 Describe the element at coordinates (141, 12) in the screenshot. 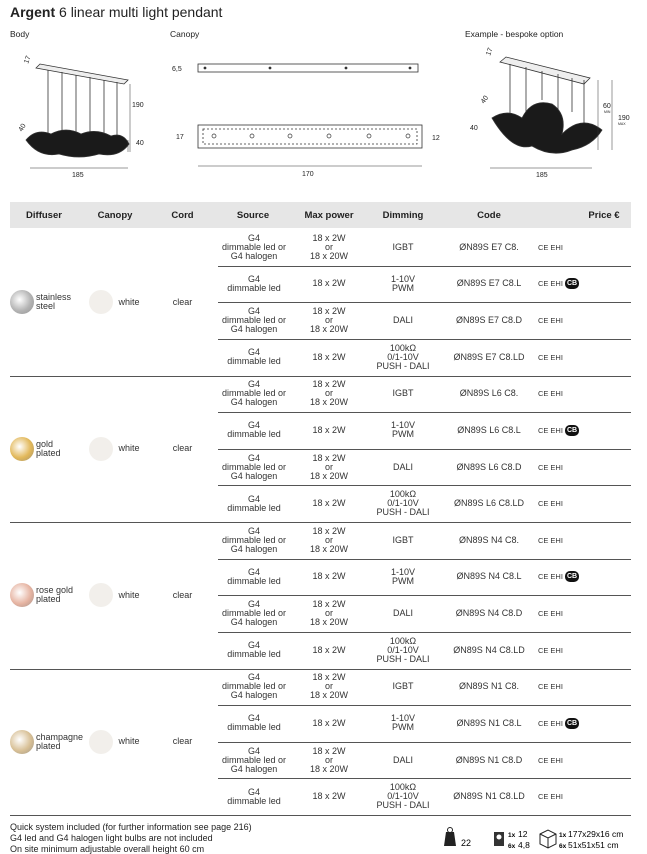

I see `product-title: 6 linear multi light pendant` at that location.